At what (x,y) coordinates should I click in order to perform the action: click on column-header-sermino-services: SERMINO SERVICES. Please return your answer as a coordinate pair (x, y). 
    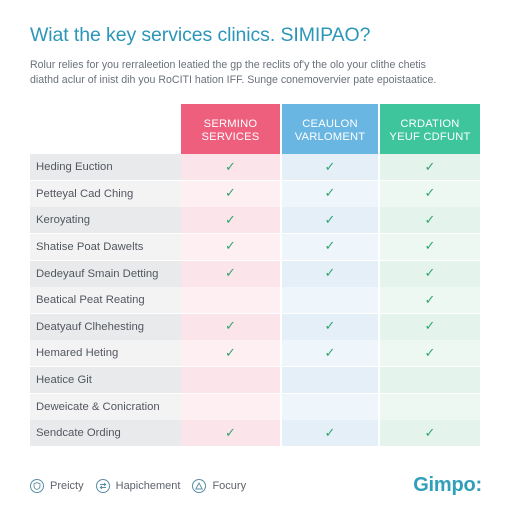
    Looking at the image, I should click on (230, 130).